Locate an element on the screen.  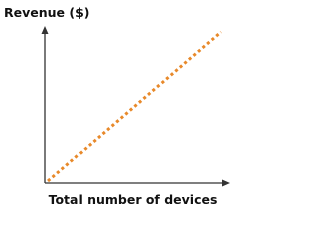
y-axis-arrow is located at coordinates (45, 30).